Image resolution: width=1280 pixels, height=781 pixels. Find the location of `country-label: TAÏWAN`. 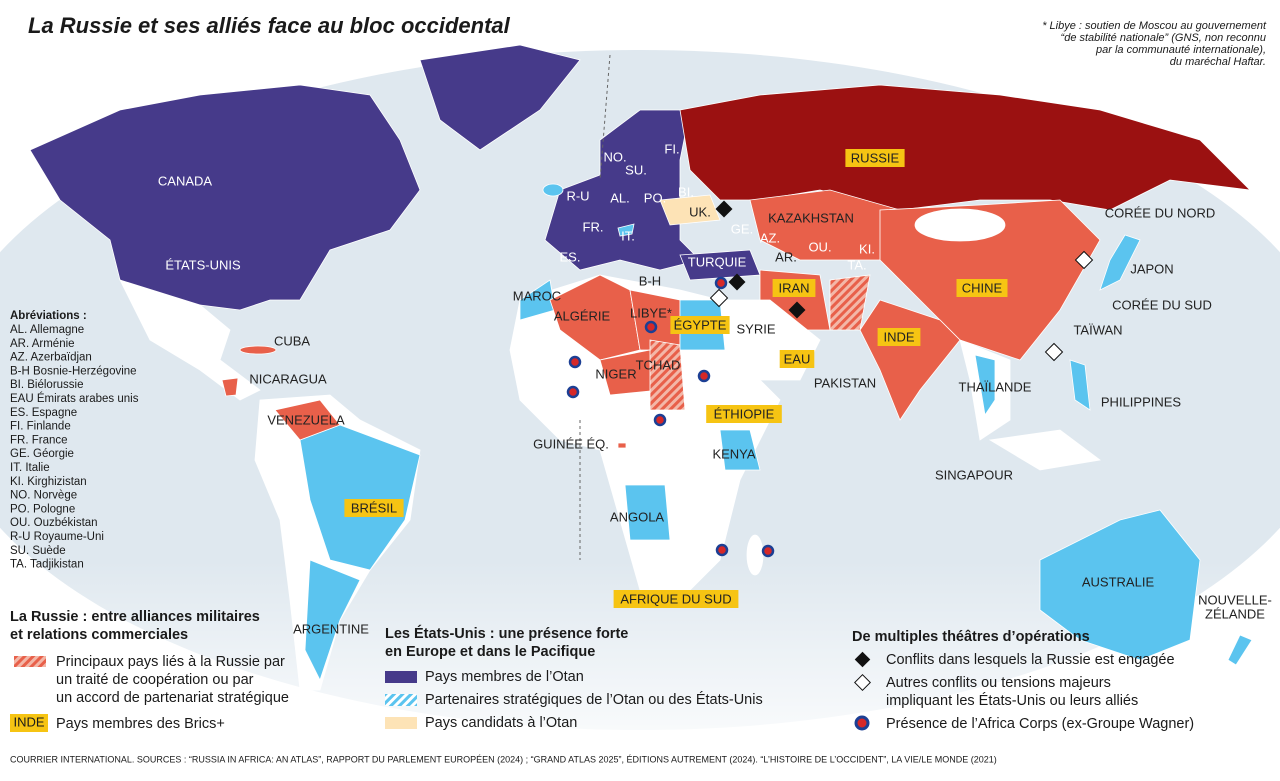

country-label: TAÏWAN is located at coordinates (1097, 329).